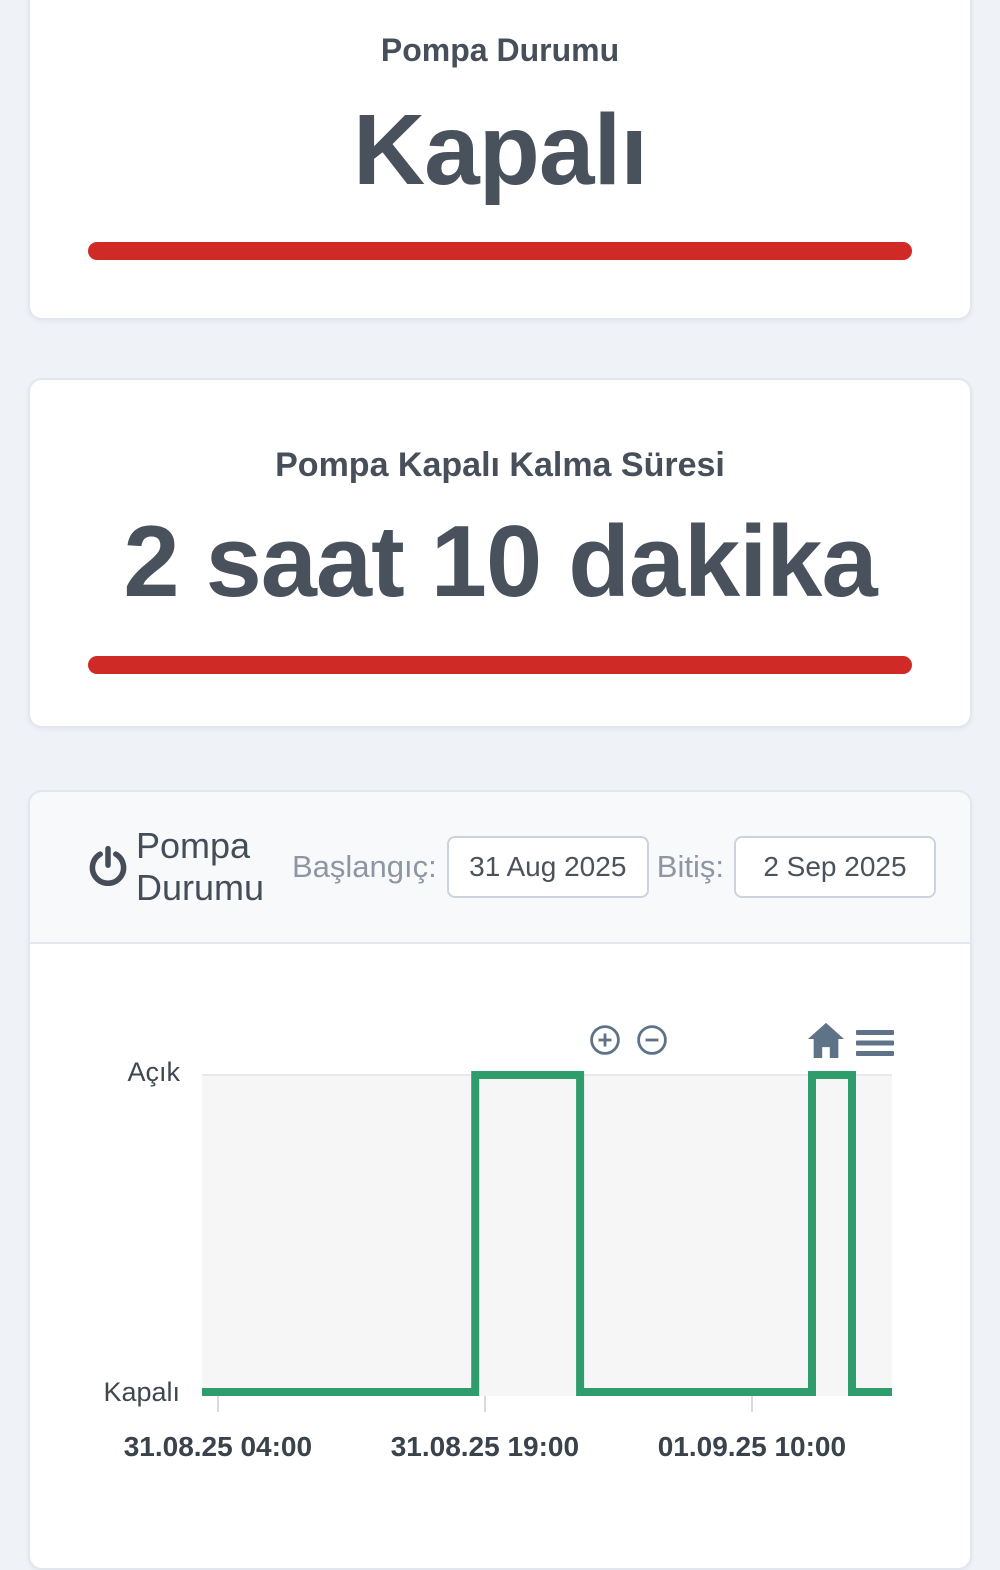 This screenshot has height=1570, width=1000. Describe the element at coordinates (218, 1446) in the screenshot. I see `x-tick-label: 31.08.25 04:00` at that location.